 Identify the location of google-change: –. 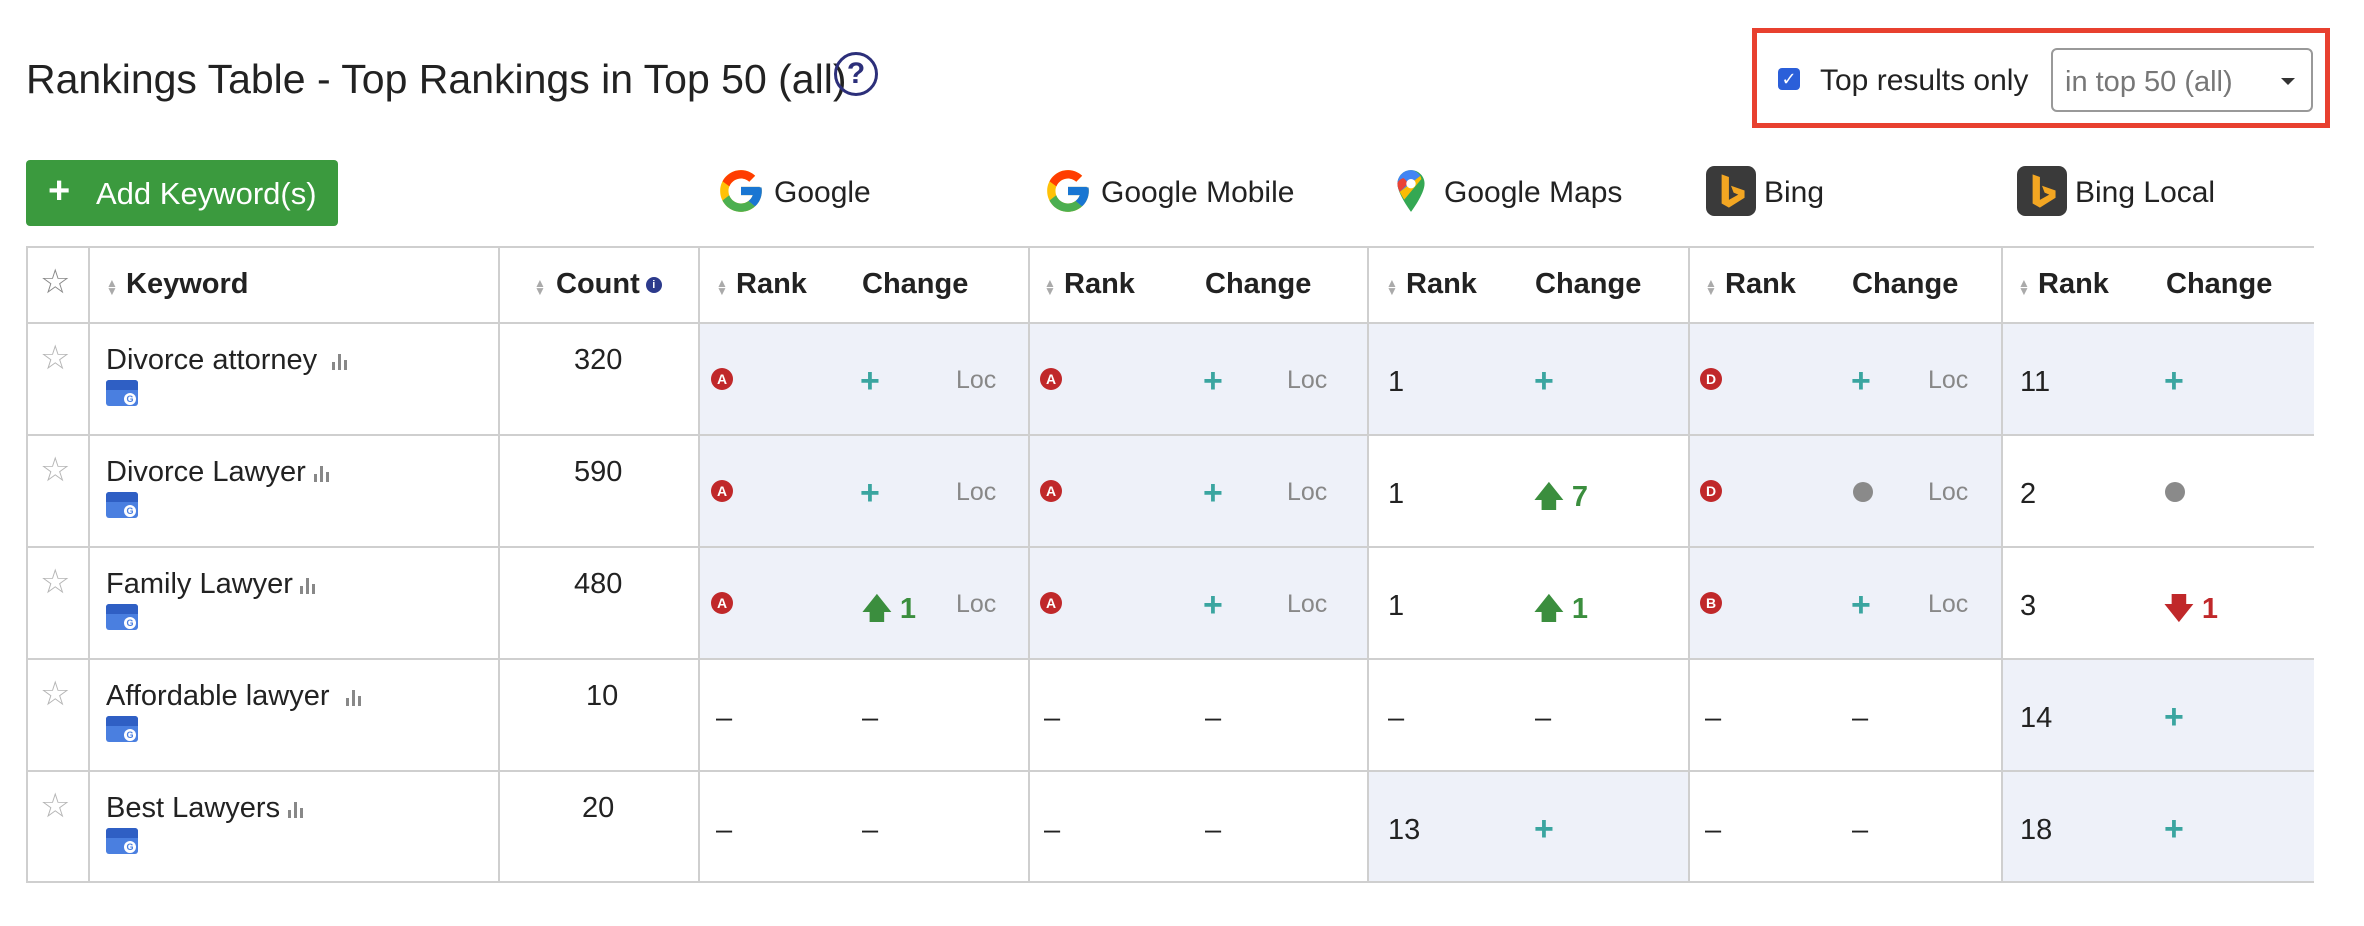
(870, 718).